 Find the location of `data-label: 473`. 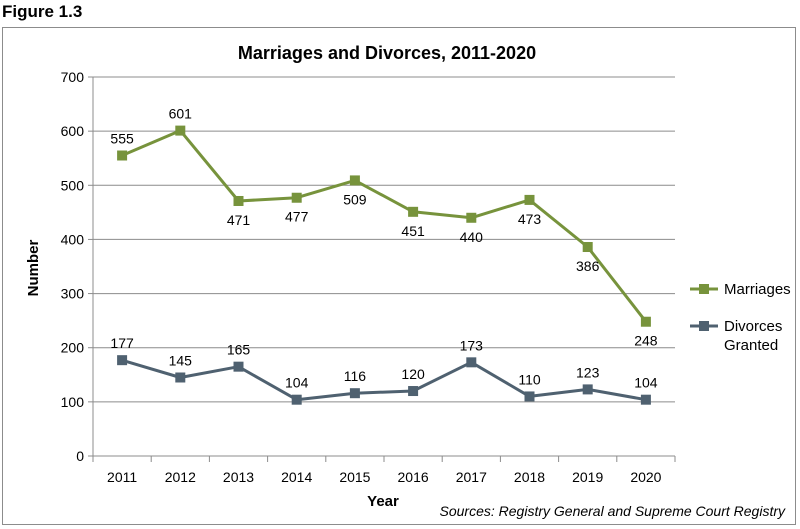

data-label: 473 is located at coordinates (530, 219).